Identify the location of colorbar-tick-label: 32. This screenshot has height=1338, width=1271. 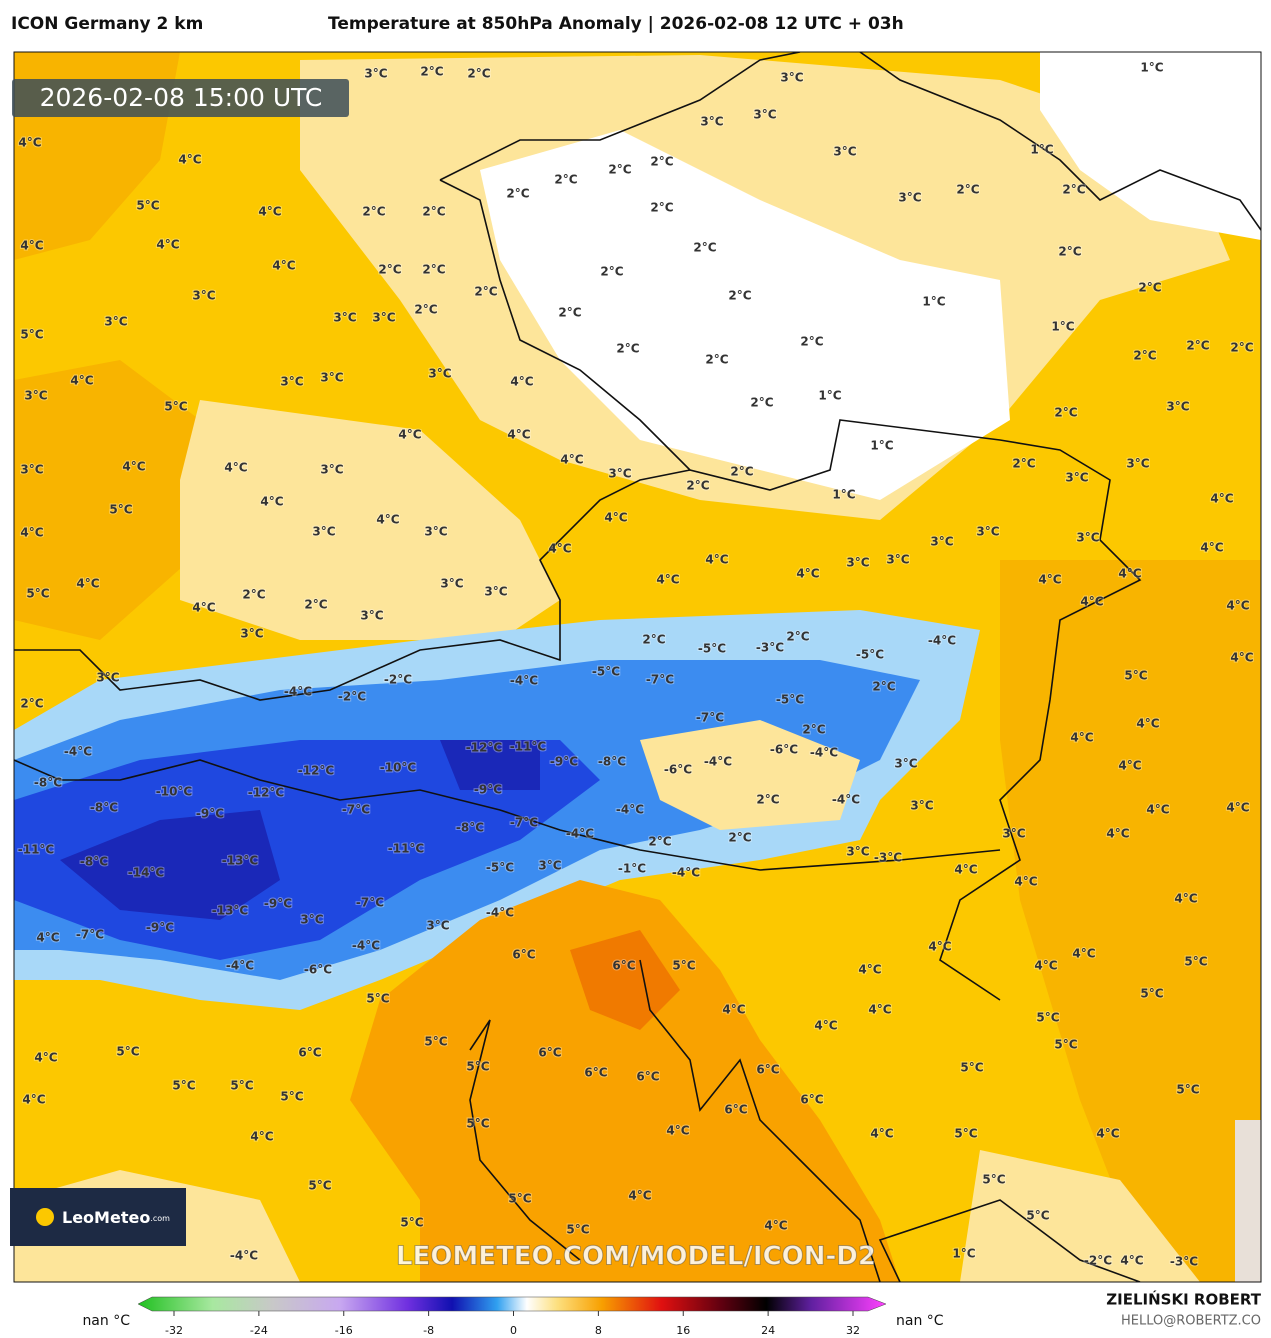
(853, 1330).